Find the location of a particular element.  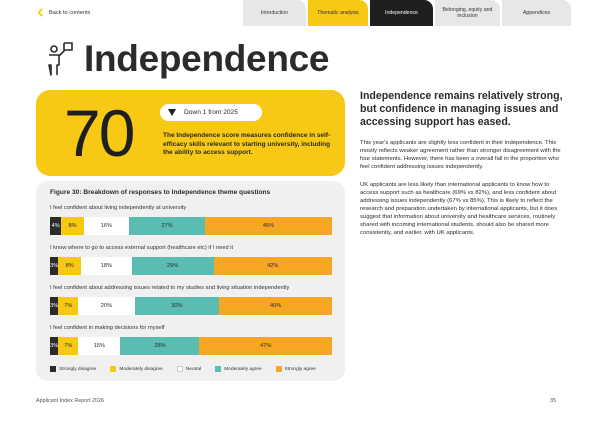

bar-segment-moderately-agree: 28% is located at coordinates (160, 346).